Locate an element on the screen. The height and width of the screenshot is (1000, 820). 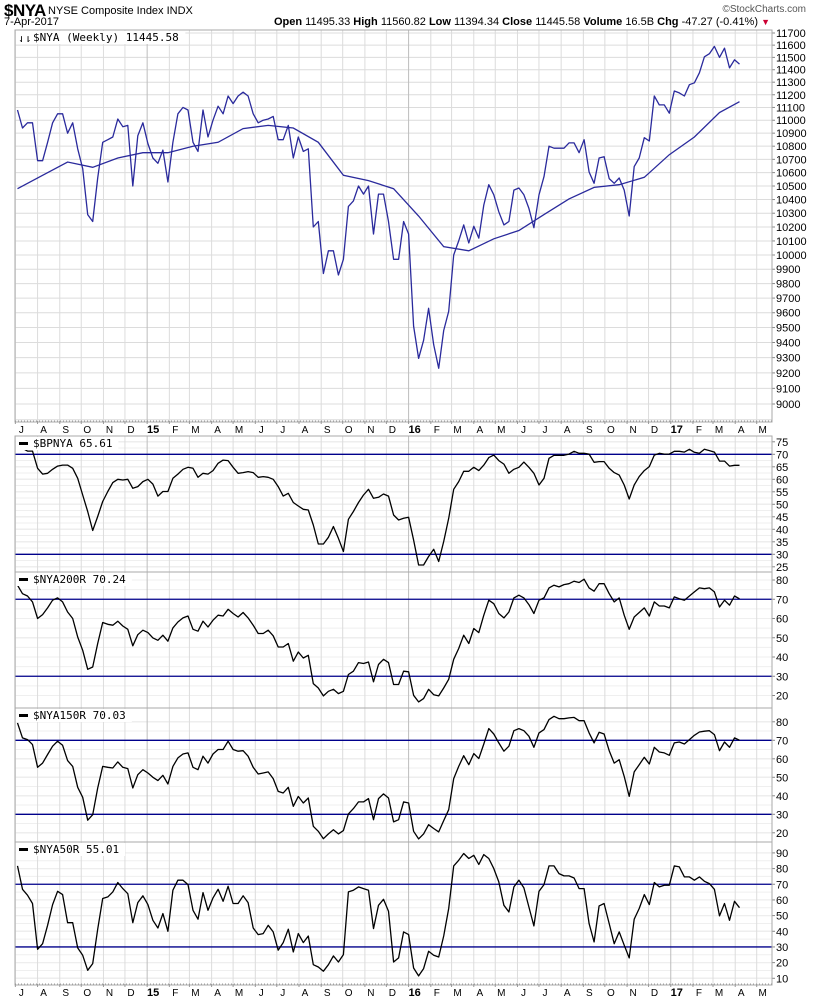
y-tick-label: 9500 is located at coordinates (788, 329).